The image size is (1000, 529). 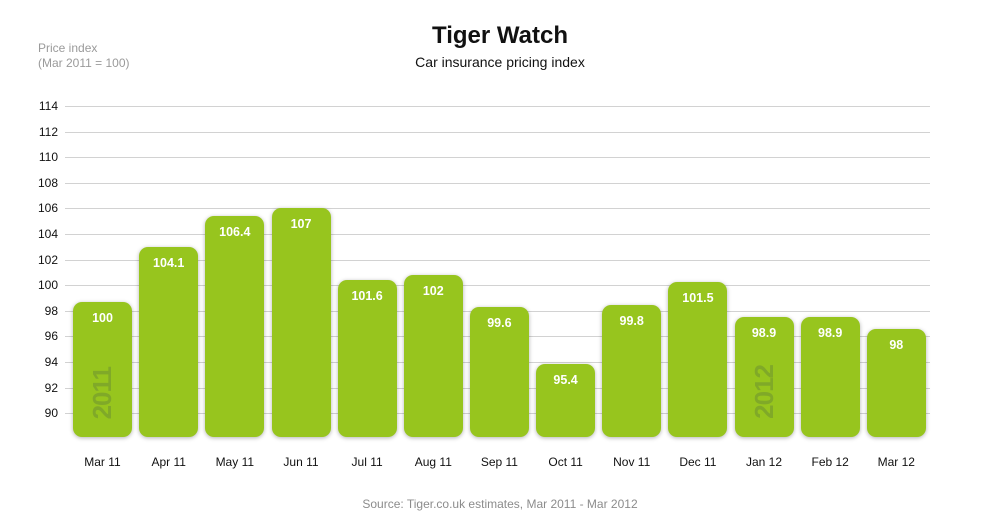 What do you see at coordinates (51, 362) in the screenshot?
I see `y-axis-tick-label-94: 94` at bounding box center [51, 362].